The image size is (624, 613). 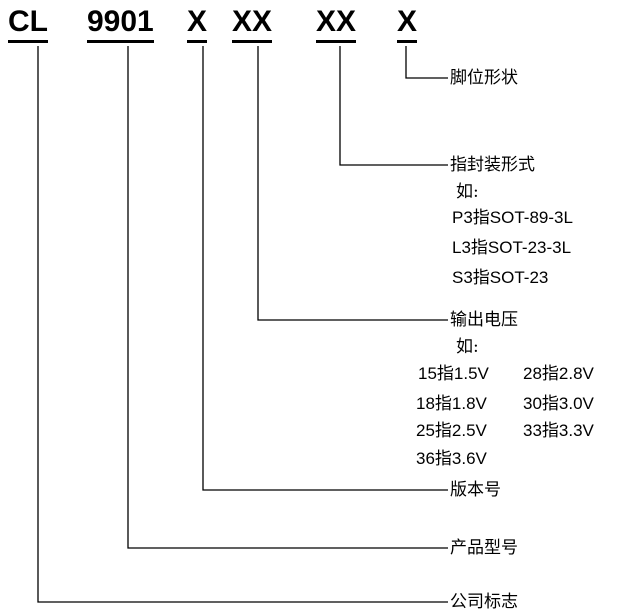 What do you see at coordinates (393, 106) in the screenshot?
I see `connector-package` at bounding box center [393, 106].